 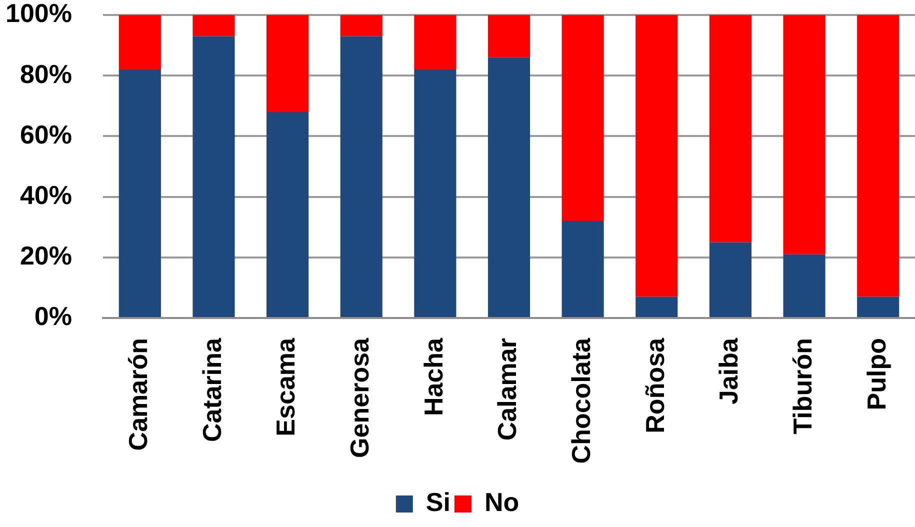 I want to click on x-tick-label: Hacha, so click(x=433, y=376).